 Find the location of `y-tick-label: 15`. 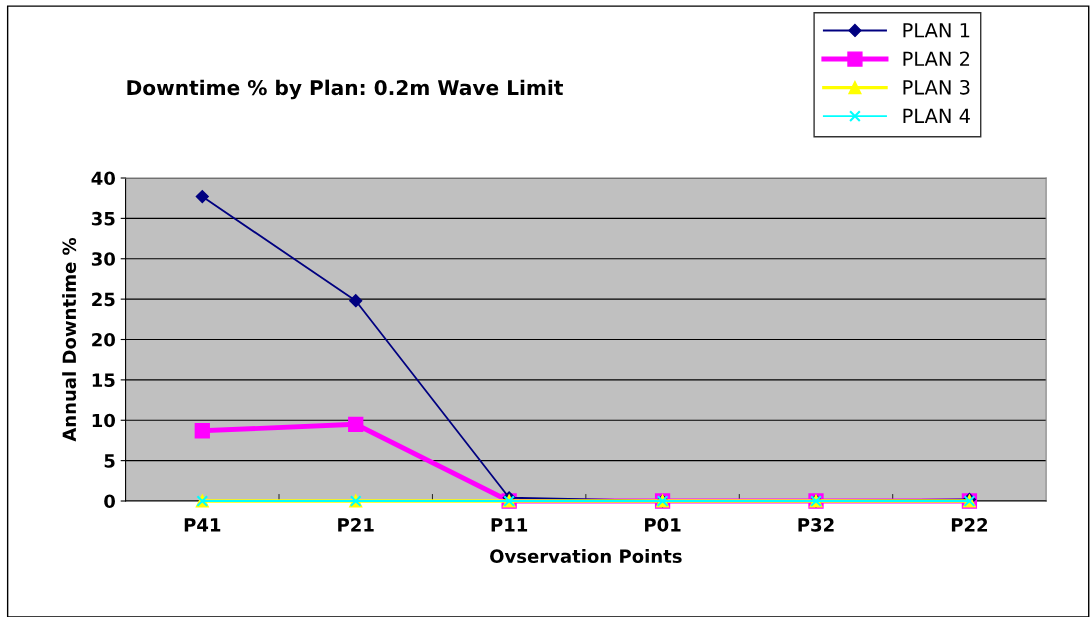

y-tick-label: 15 is located at coordinates (103, 380).